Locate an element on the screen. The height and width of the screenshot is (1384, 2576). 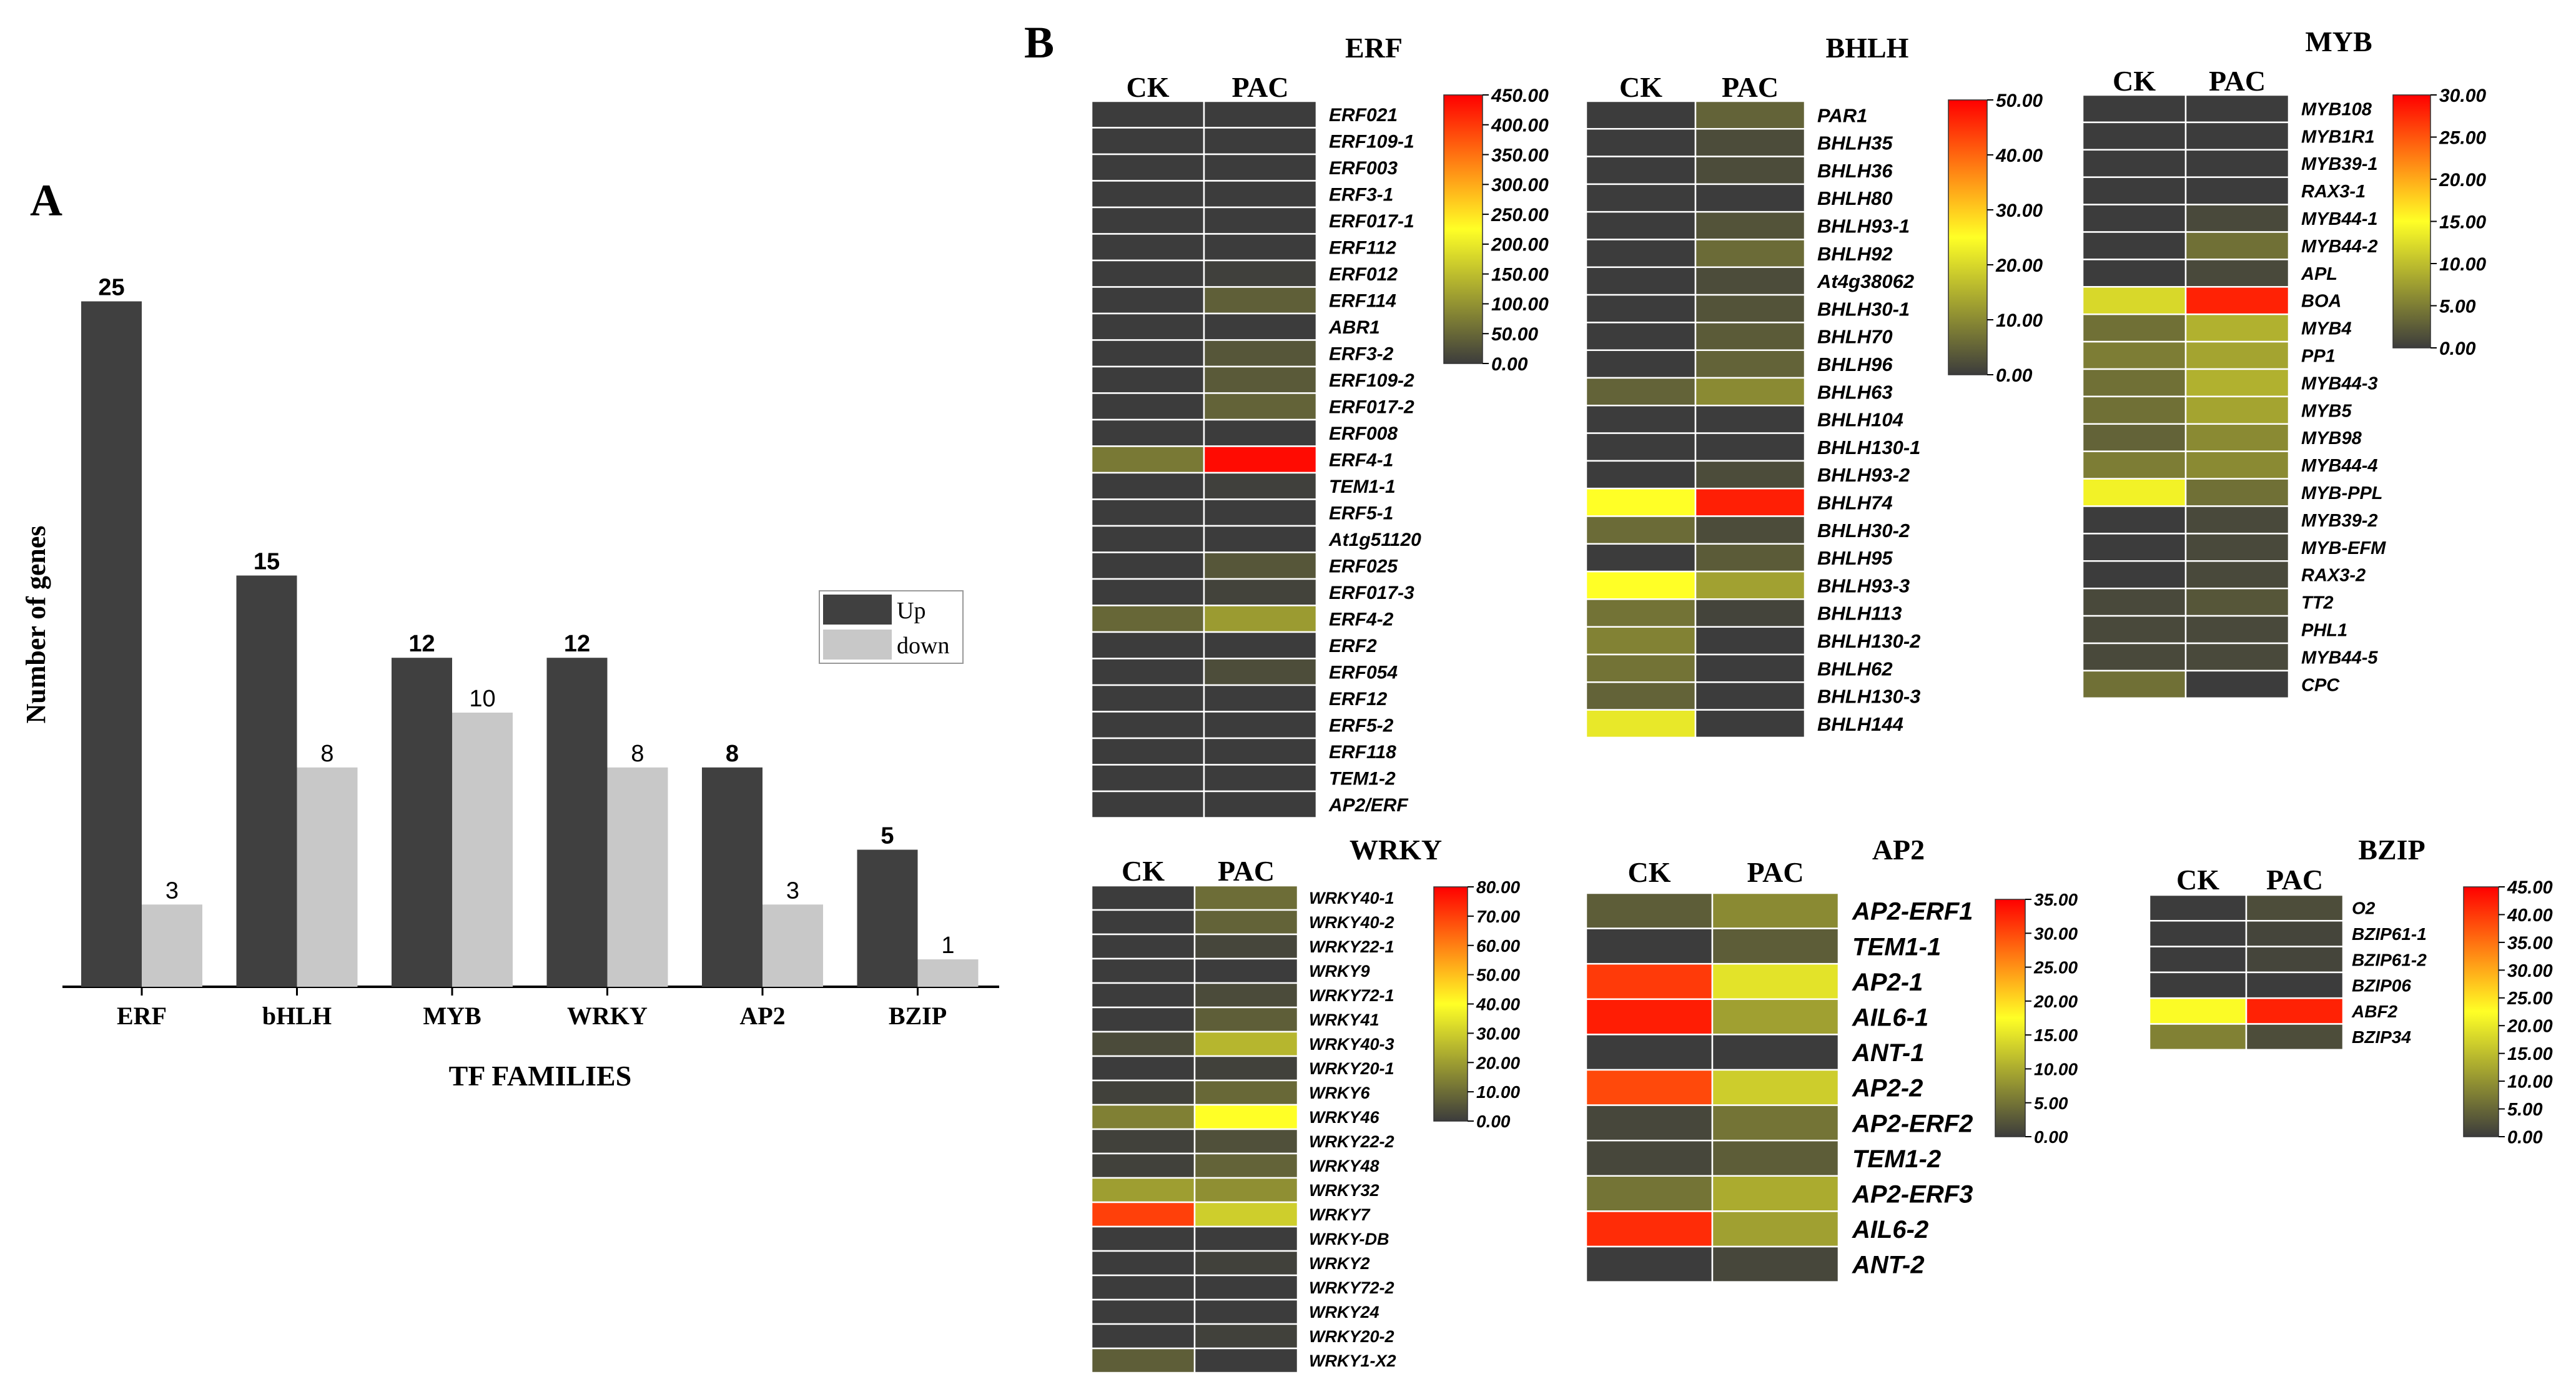
column-label-ck: CK is located at coordinates (1640, 87).